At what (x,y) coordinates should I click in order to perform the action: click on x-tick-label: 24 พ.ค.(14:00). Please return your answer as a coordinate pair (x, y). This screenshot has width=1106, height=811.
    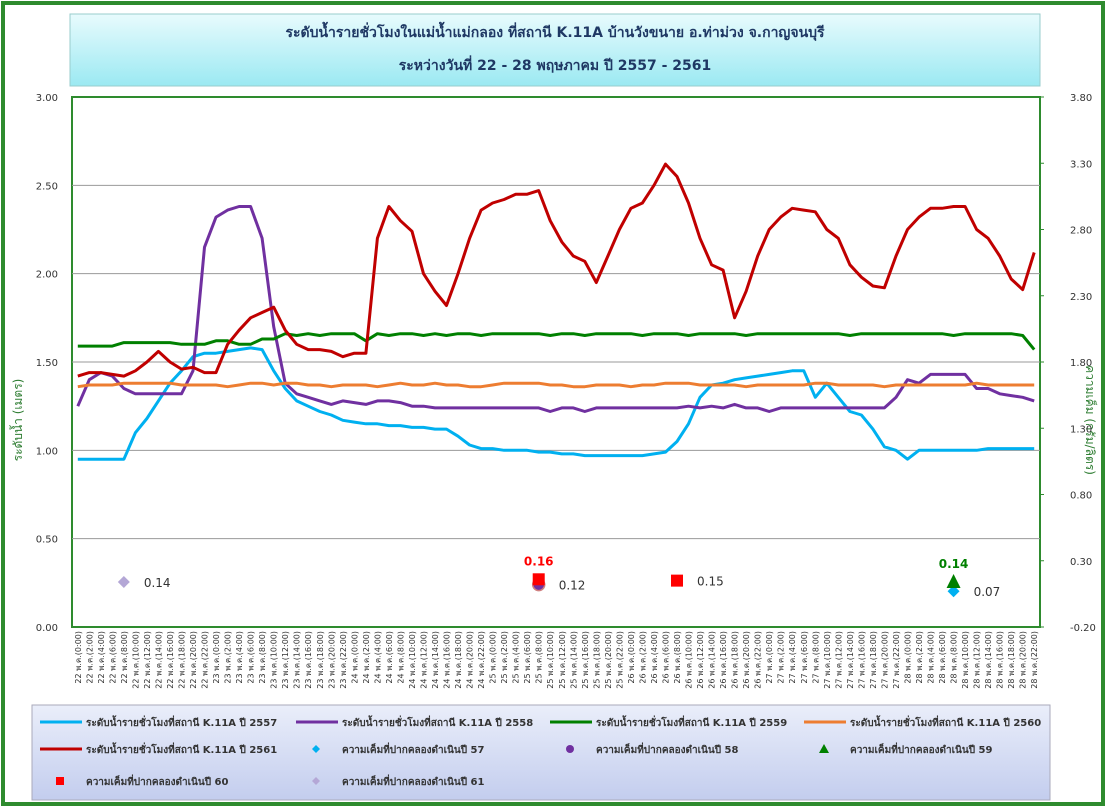
    Looking at the image, I should click on (435, 660).